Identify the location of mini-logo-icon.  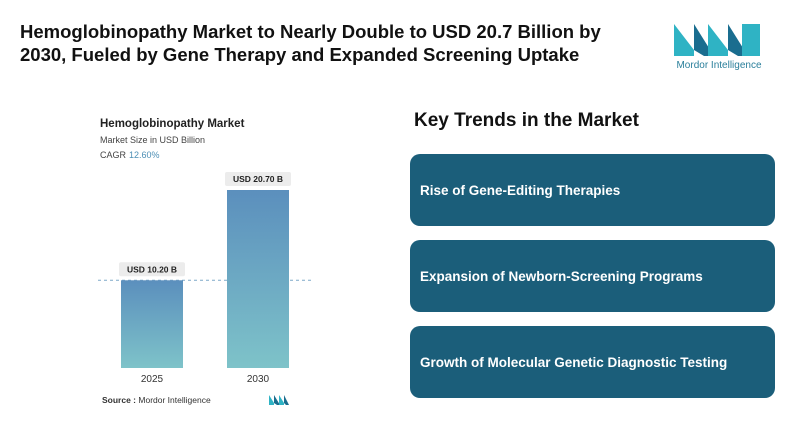
(279, 400).